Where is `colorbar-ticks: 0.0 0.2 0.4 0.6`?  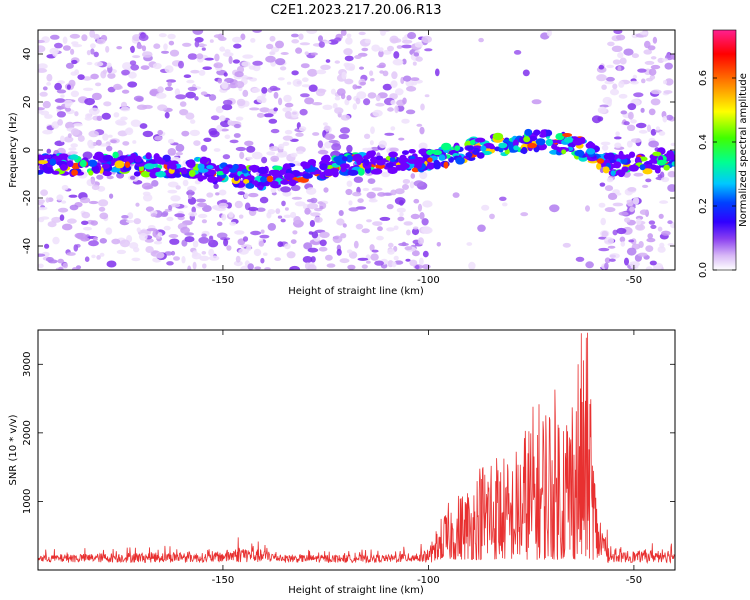
colorbar-ticks: 0.0 0.2 0.4 0.6 is located at coordinates (717, 174).